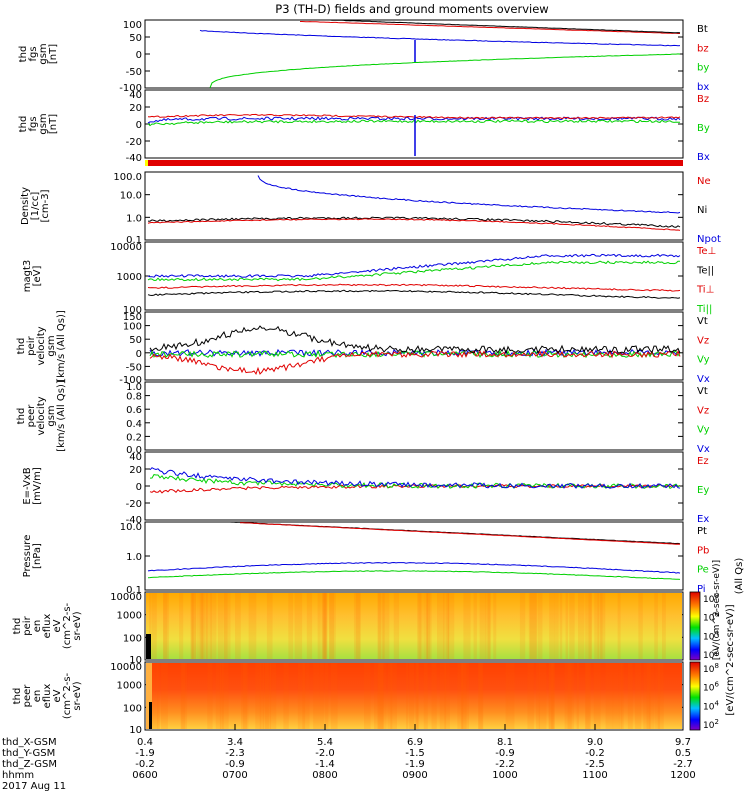 The height and width of the screenshot is (800, 750). Describe the element at coordinates (414, 294) in the screenshot. I see `series-line-Te||` at that location.